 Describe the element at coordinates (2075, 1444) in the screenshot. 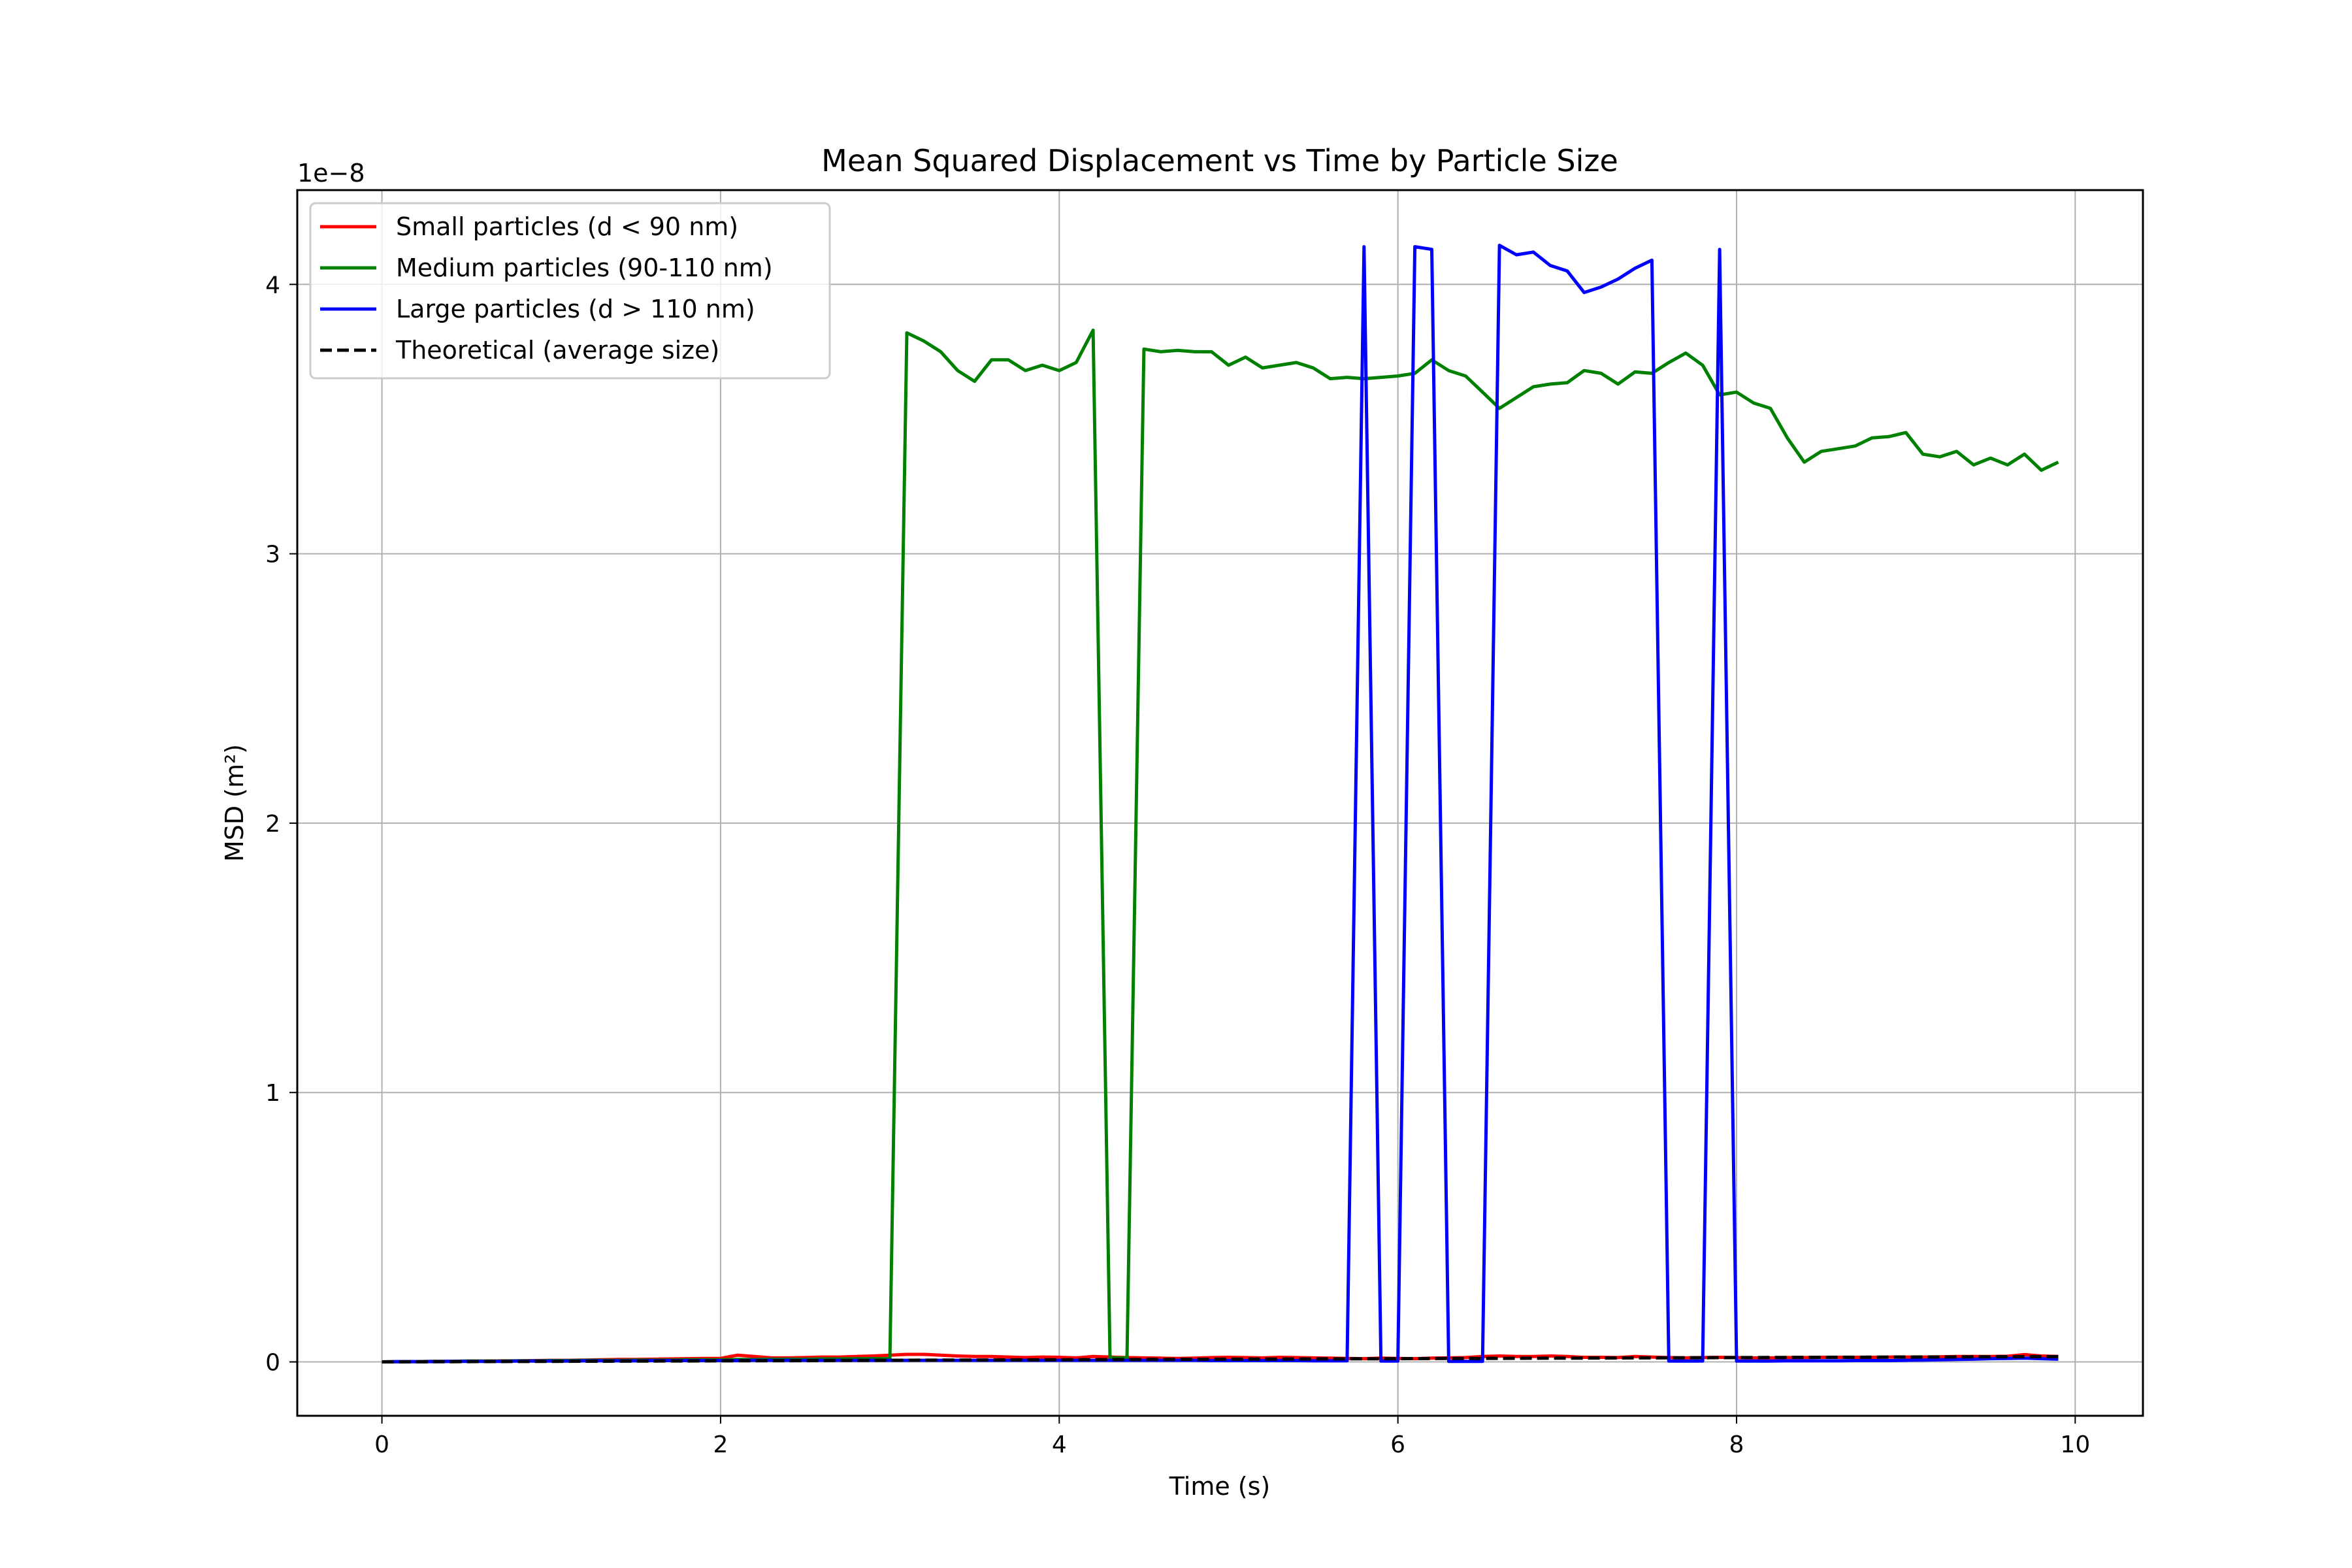

I see `x-tick-label: 10` at that location.